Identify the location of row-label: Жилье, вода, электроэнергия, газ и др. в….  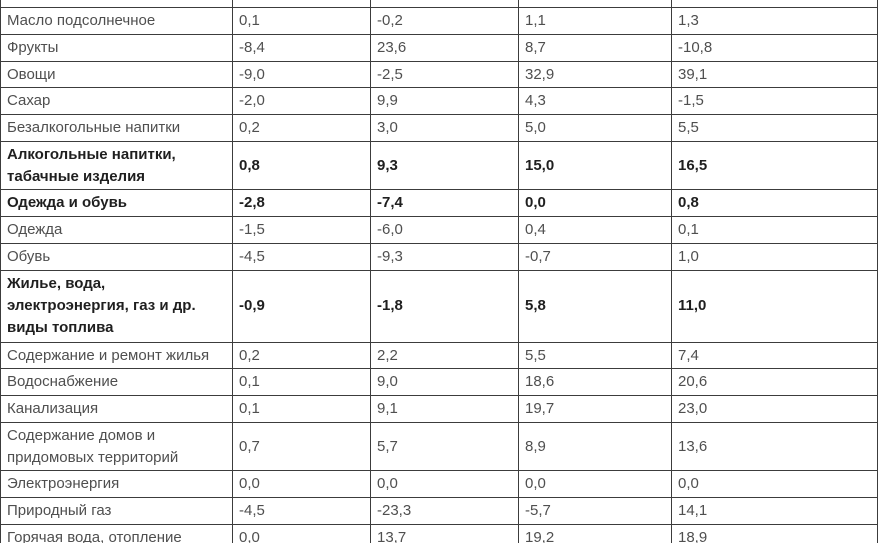
(116, 306).